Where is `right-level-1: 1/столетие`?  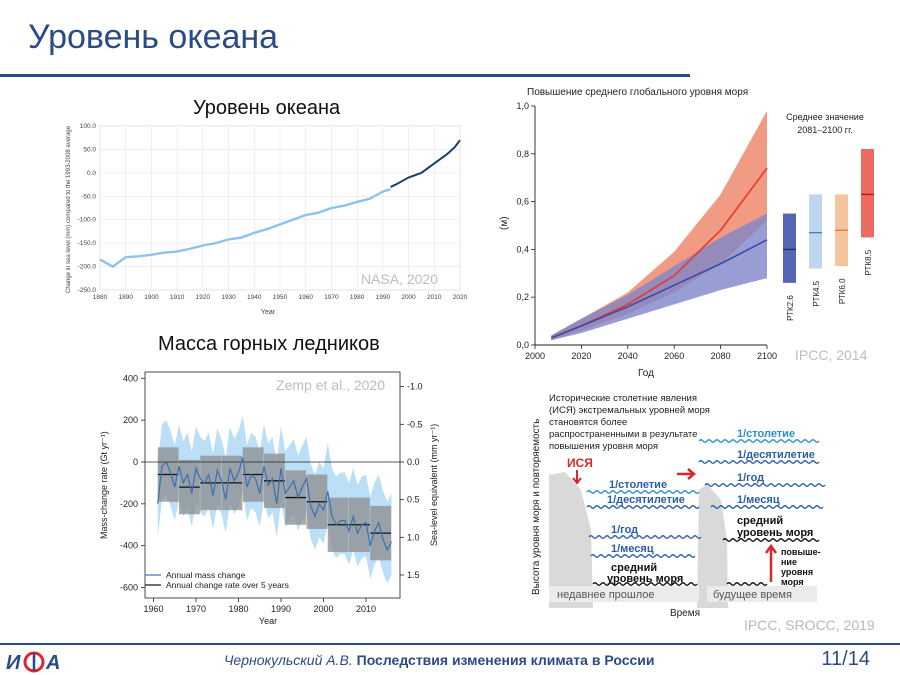
right-level-1: 1/столетие is located at coordinates (766, 434).